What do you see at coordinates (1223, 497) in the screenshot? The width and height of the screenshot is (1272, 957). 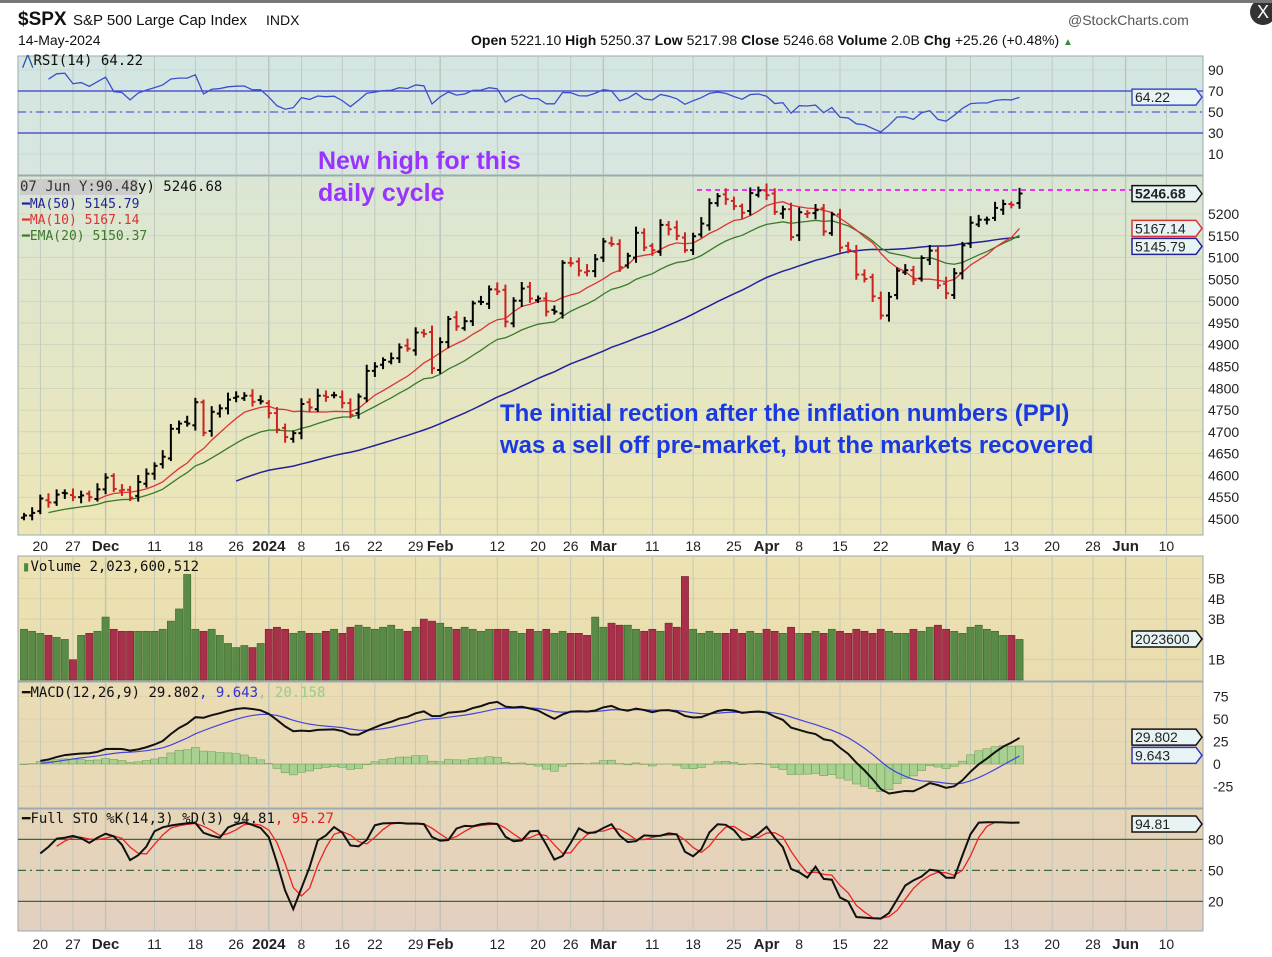 I see `price-tick-label: 4550` at bounding box center [1223, 497].